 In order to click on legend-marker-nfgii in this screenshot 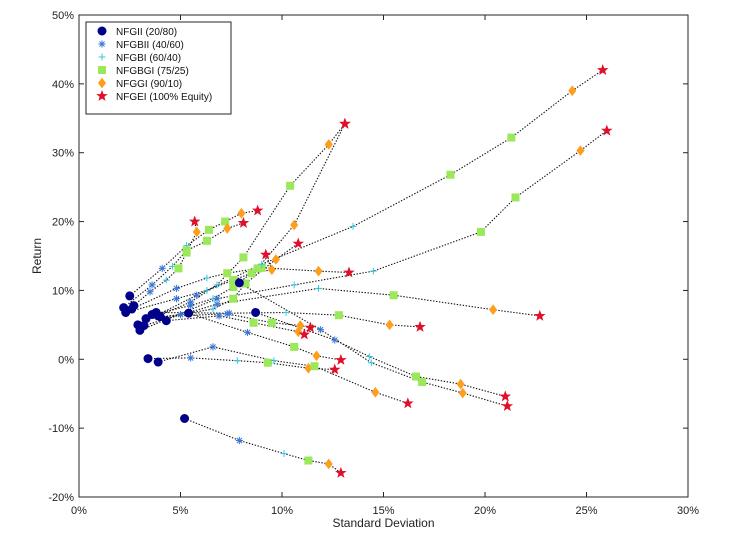, I will do `click(102, 31)`.